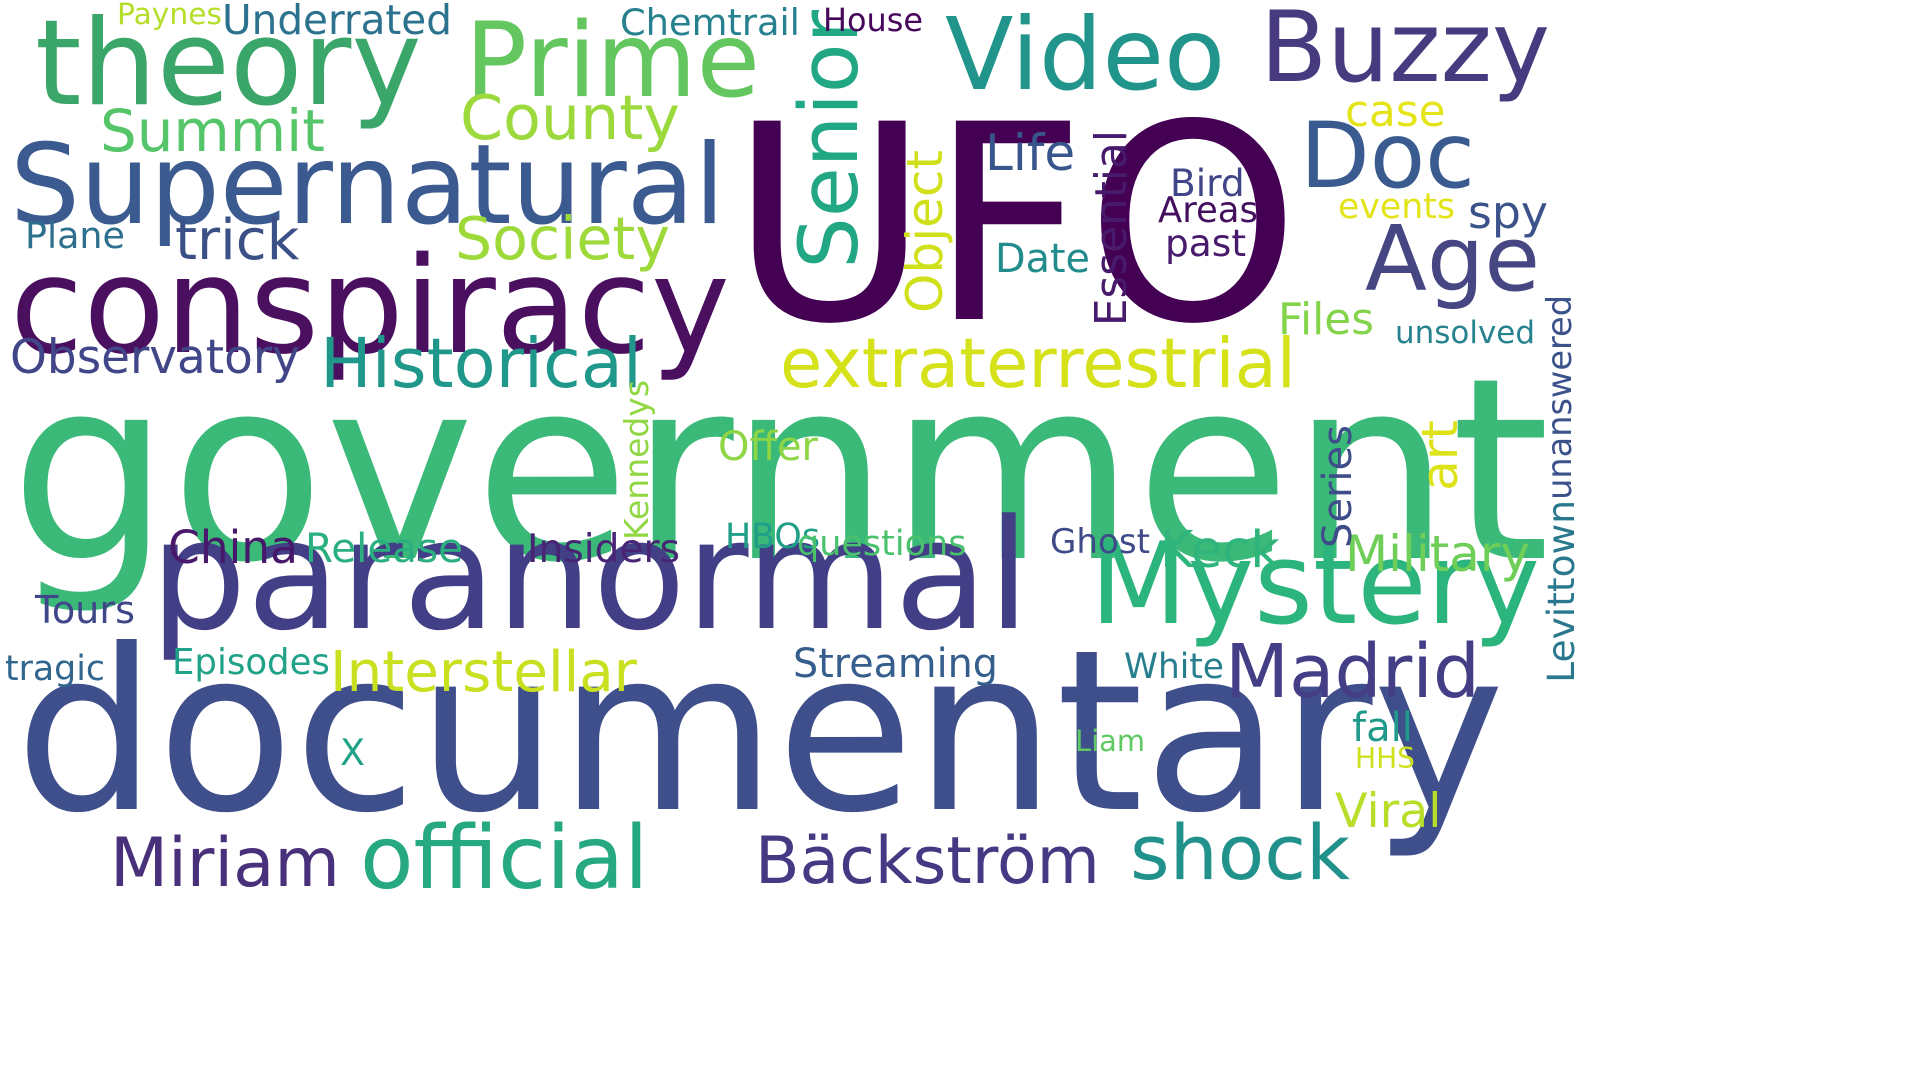 This screenshot has height=1080, width=1920. Describe the element at coordinates (1385, 758) in the screenshot. I see `word-hhs: HHS` at that location.